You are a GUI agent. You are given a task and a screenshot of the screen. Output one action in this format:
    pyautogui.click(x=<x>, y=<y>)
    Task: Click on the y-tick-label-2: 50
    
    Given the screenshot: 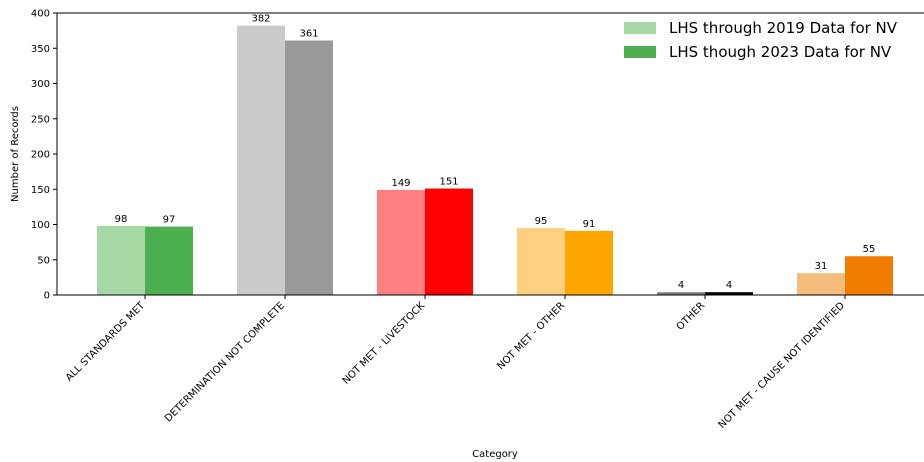 What is the action you would take?
    pyautogui.click(x=43, y=260)
    